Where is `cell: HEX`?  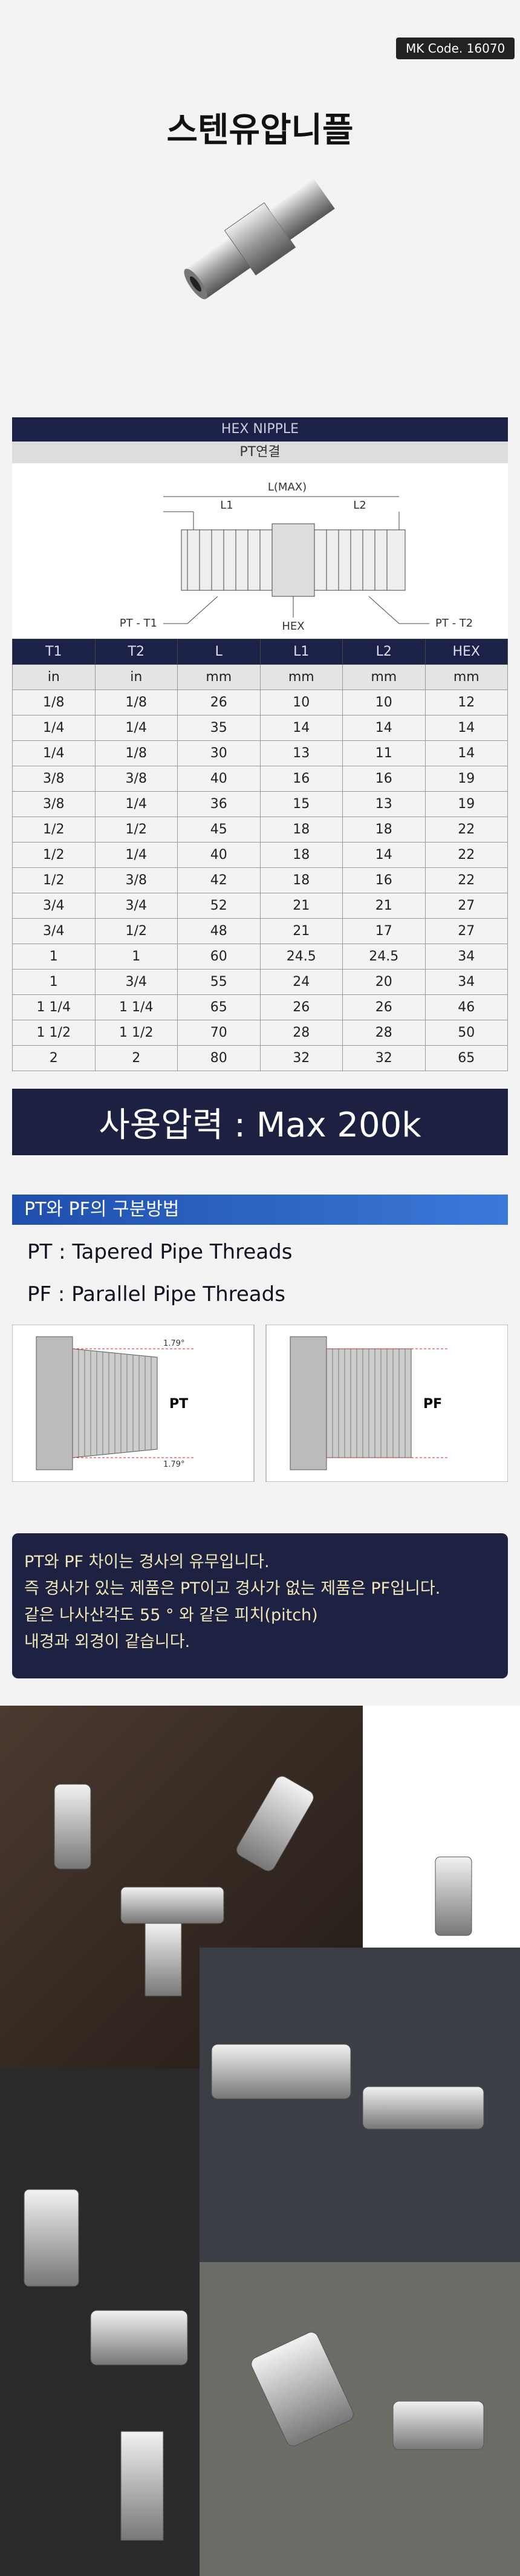 cell: HEX is located at coordinates (466, 652).